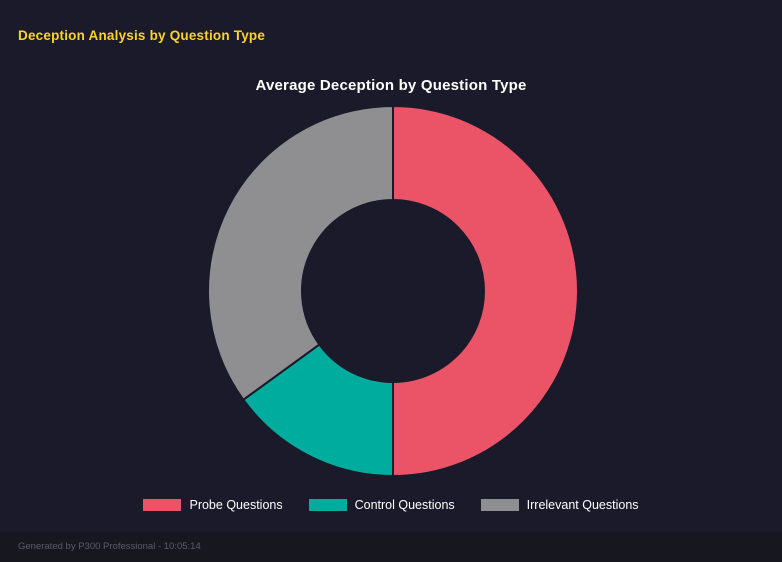 Image resolution: width=782 pixels, height=562 pixels. I want to click on legend-swatch-probe-questions, so click(162, 505).